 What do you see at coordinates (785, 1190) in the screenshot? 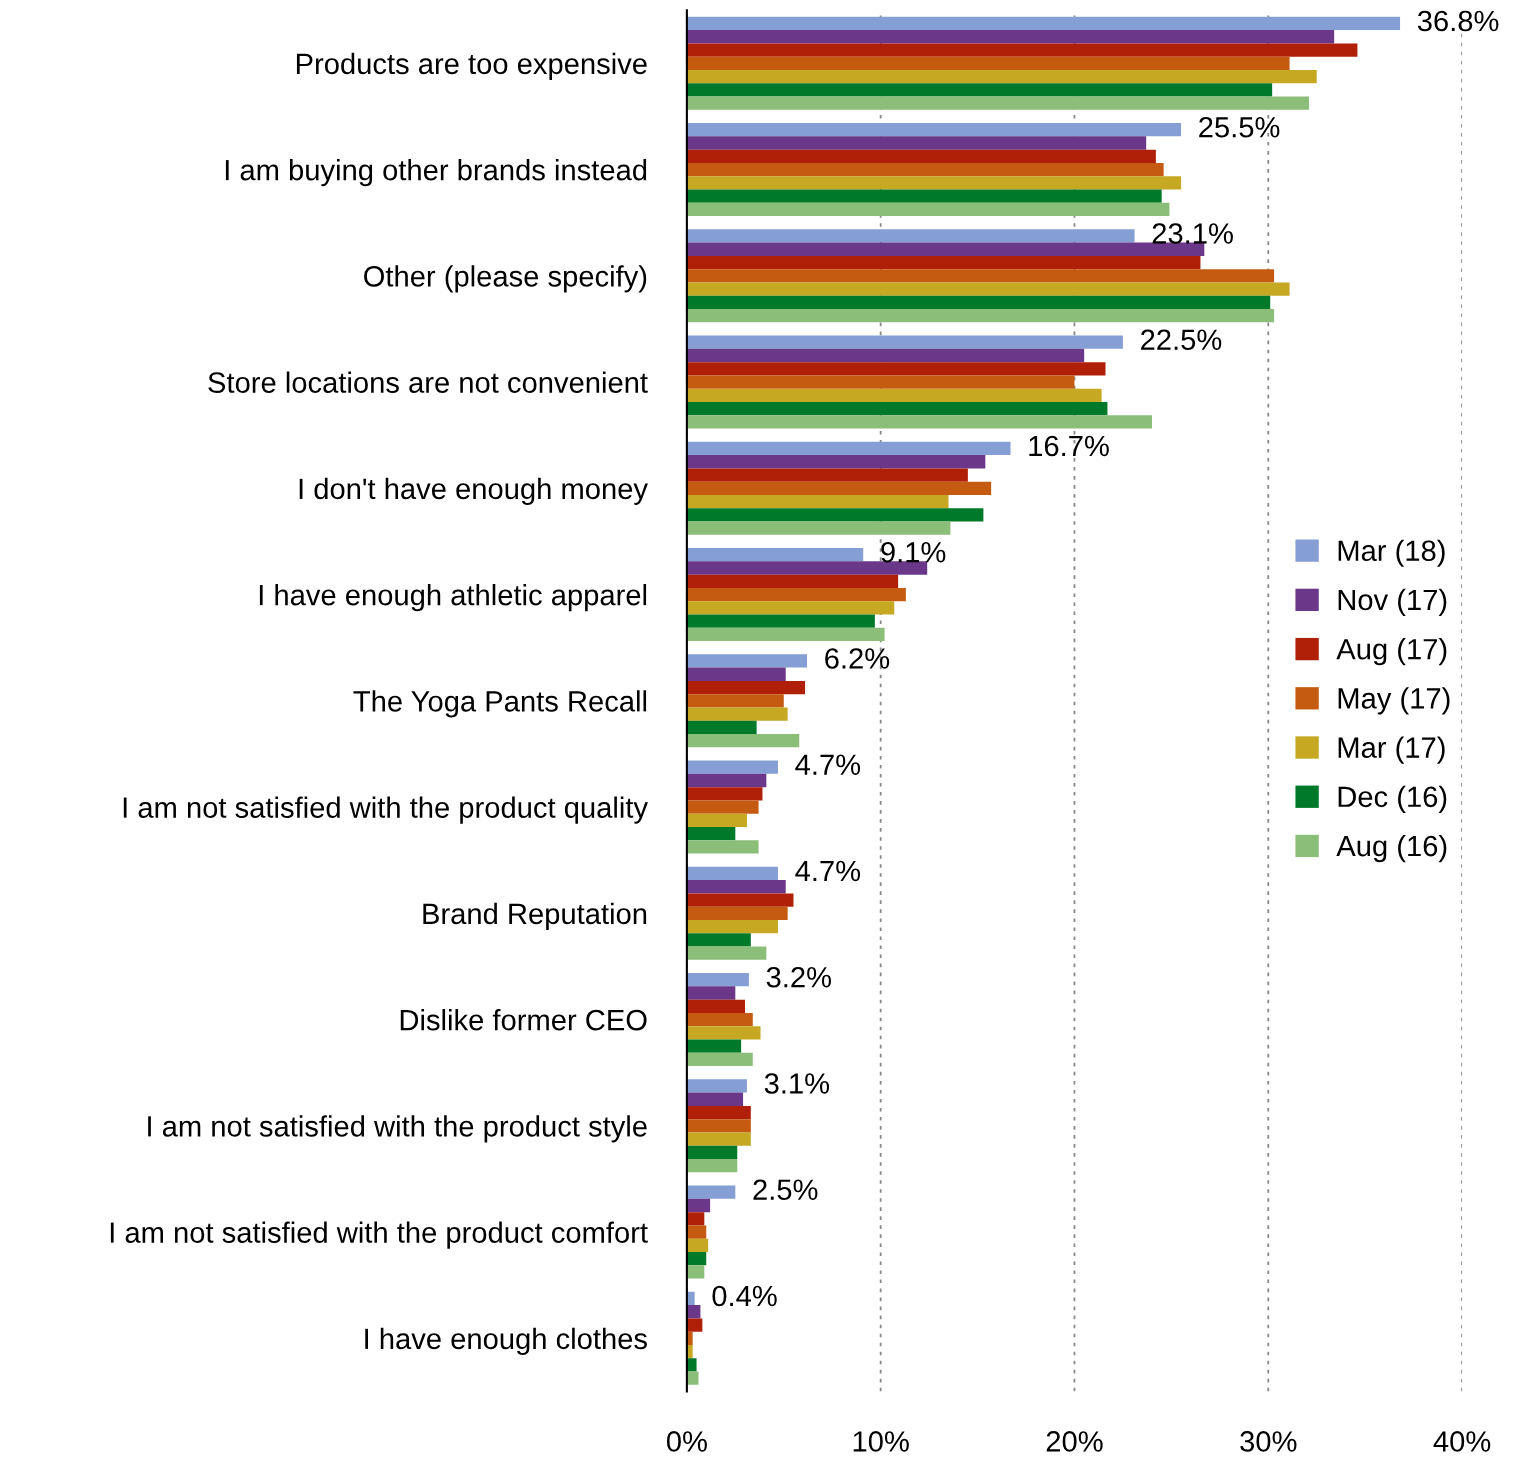
I see `data-label: 2.5%` at bounding box center [785, 1190].